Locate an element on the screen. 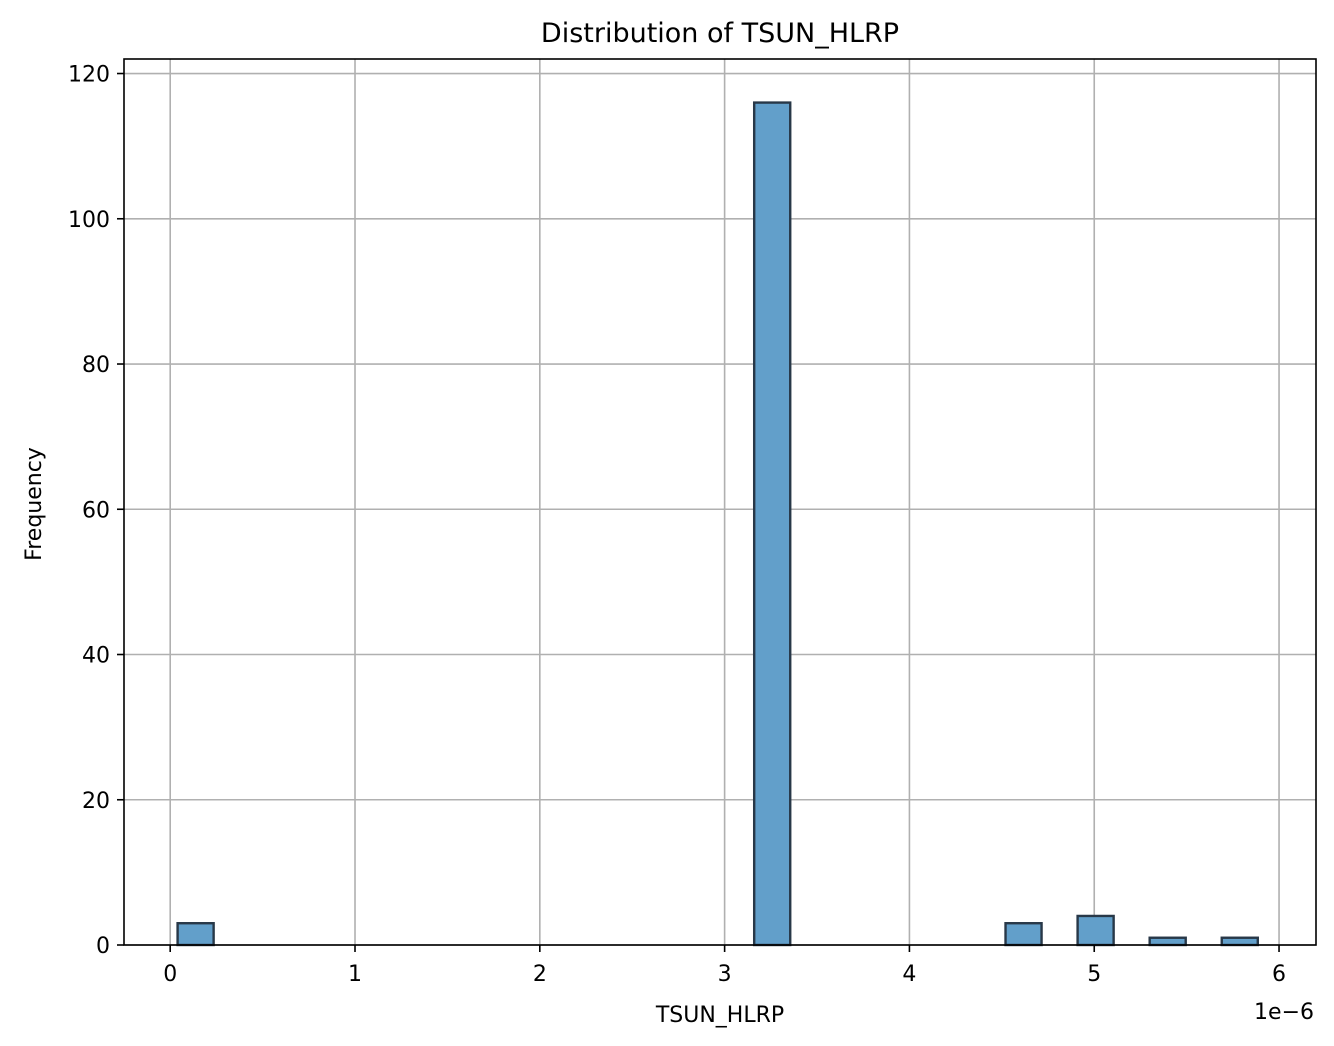 The width and height of the screenshot is (1334, 1046). y-axis-label: Frequency is located at coordinates (34, 504).